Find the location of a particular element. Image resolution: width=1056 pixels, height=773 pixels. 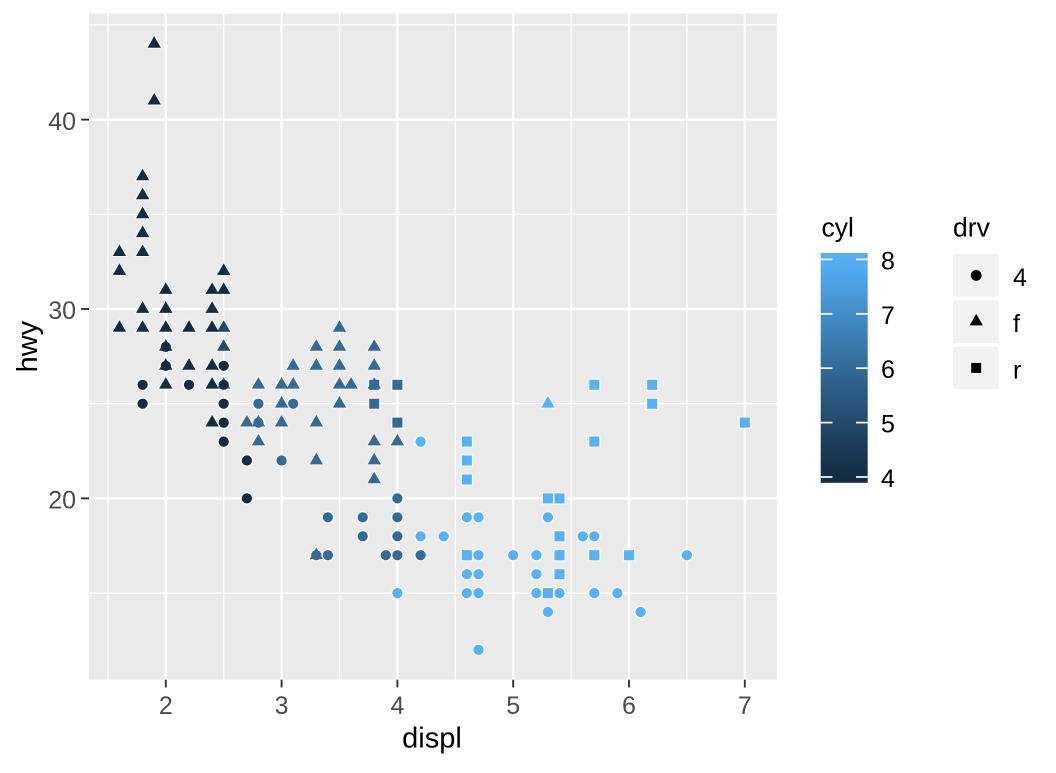

svg-text: cyl is located at coordinates (838, 228).